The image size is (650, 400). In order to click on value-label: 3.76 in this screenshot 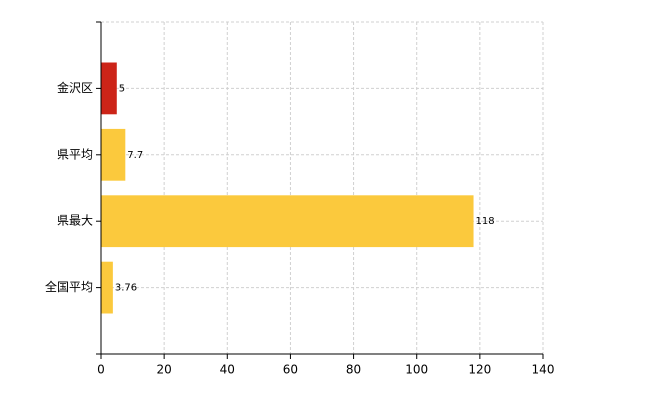, I will do `click(126, 288)`.